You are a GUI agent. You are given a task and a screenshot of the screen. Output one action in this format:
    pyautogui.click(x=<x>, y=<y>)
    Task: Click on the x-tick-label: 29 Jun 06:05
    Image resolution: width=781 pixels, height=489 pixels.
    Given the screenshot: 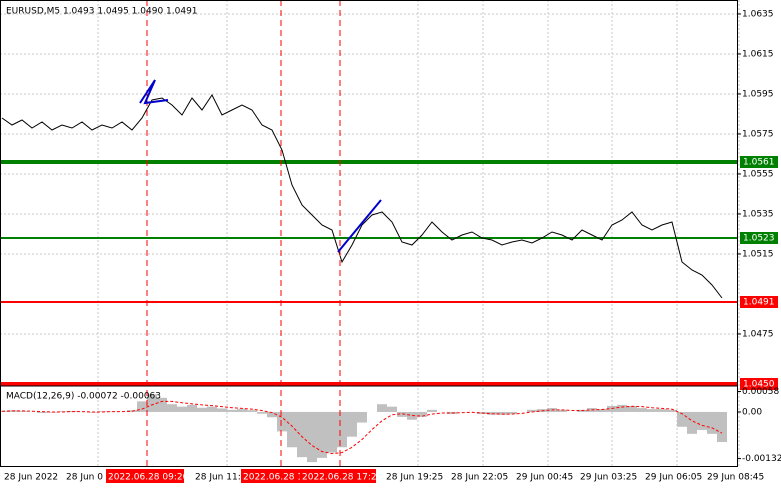 What is the action you would take?
    pyautogui.click(x=673, y=478)
    